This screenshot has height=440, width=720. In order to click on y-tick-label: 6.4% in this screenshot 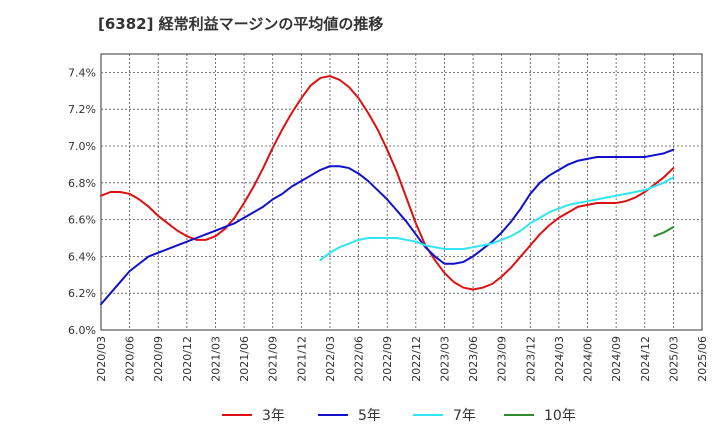, I will do `click(82, 256)`.